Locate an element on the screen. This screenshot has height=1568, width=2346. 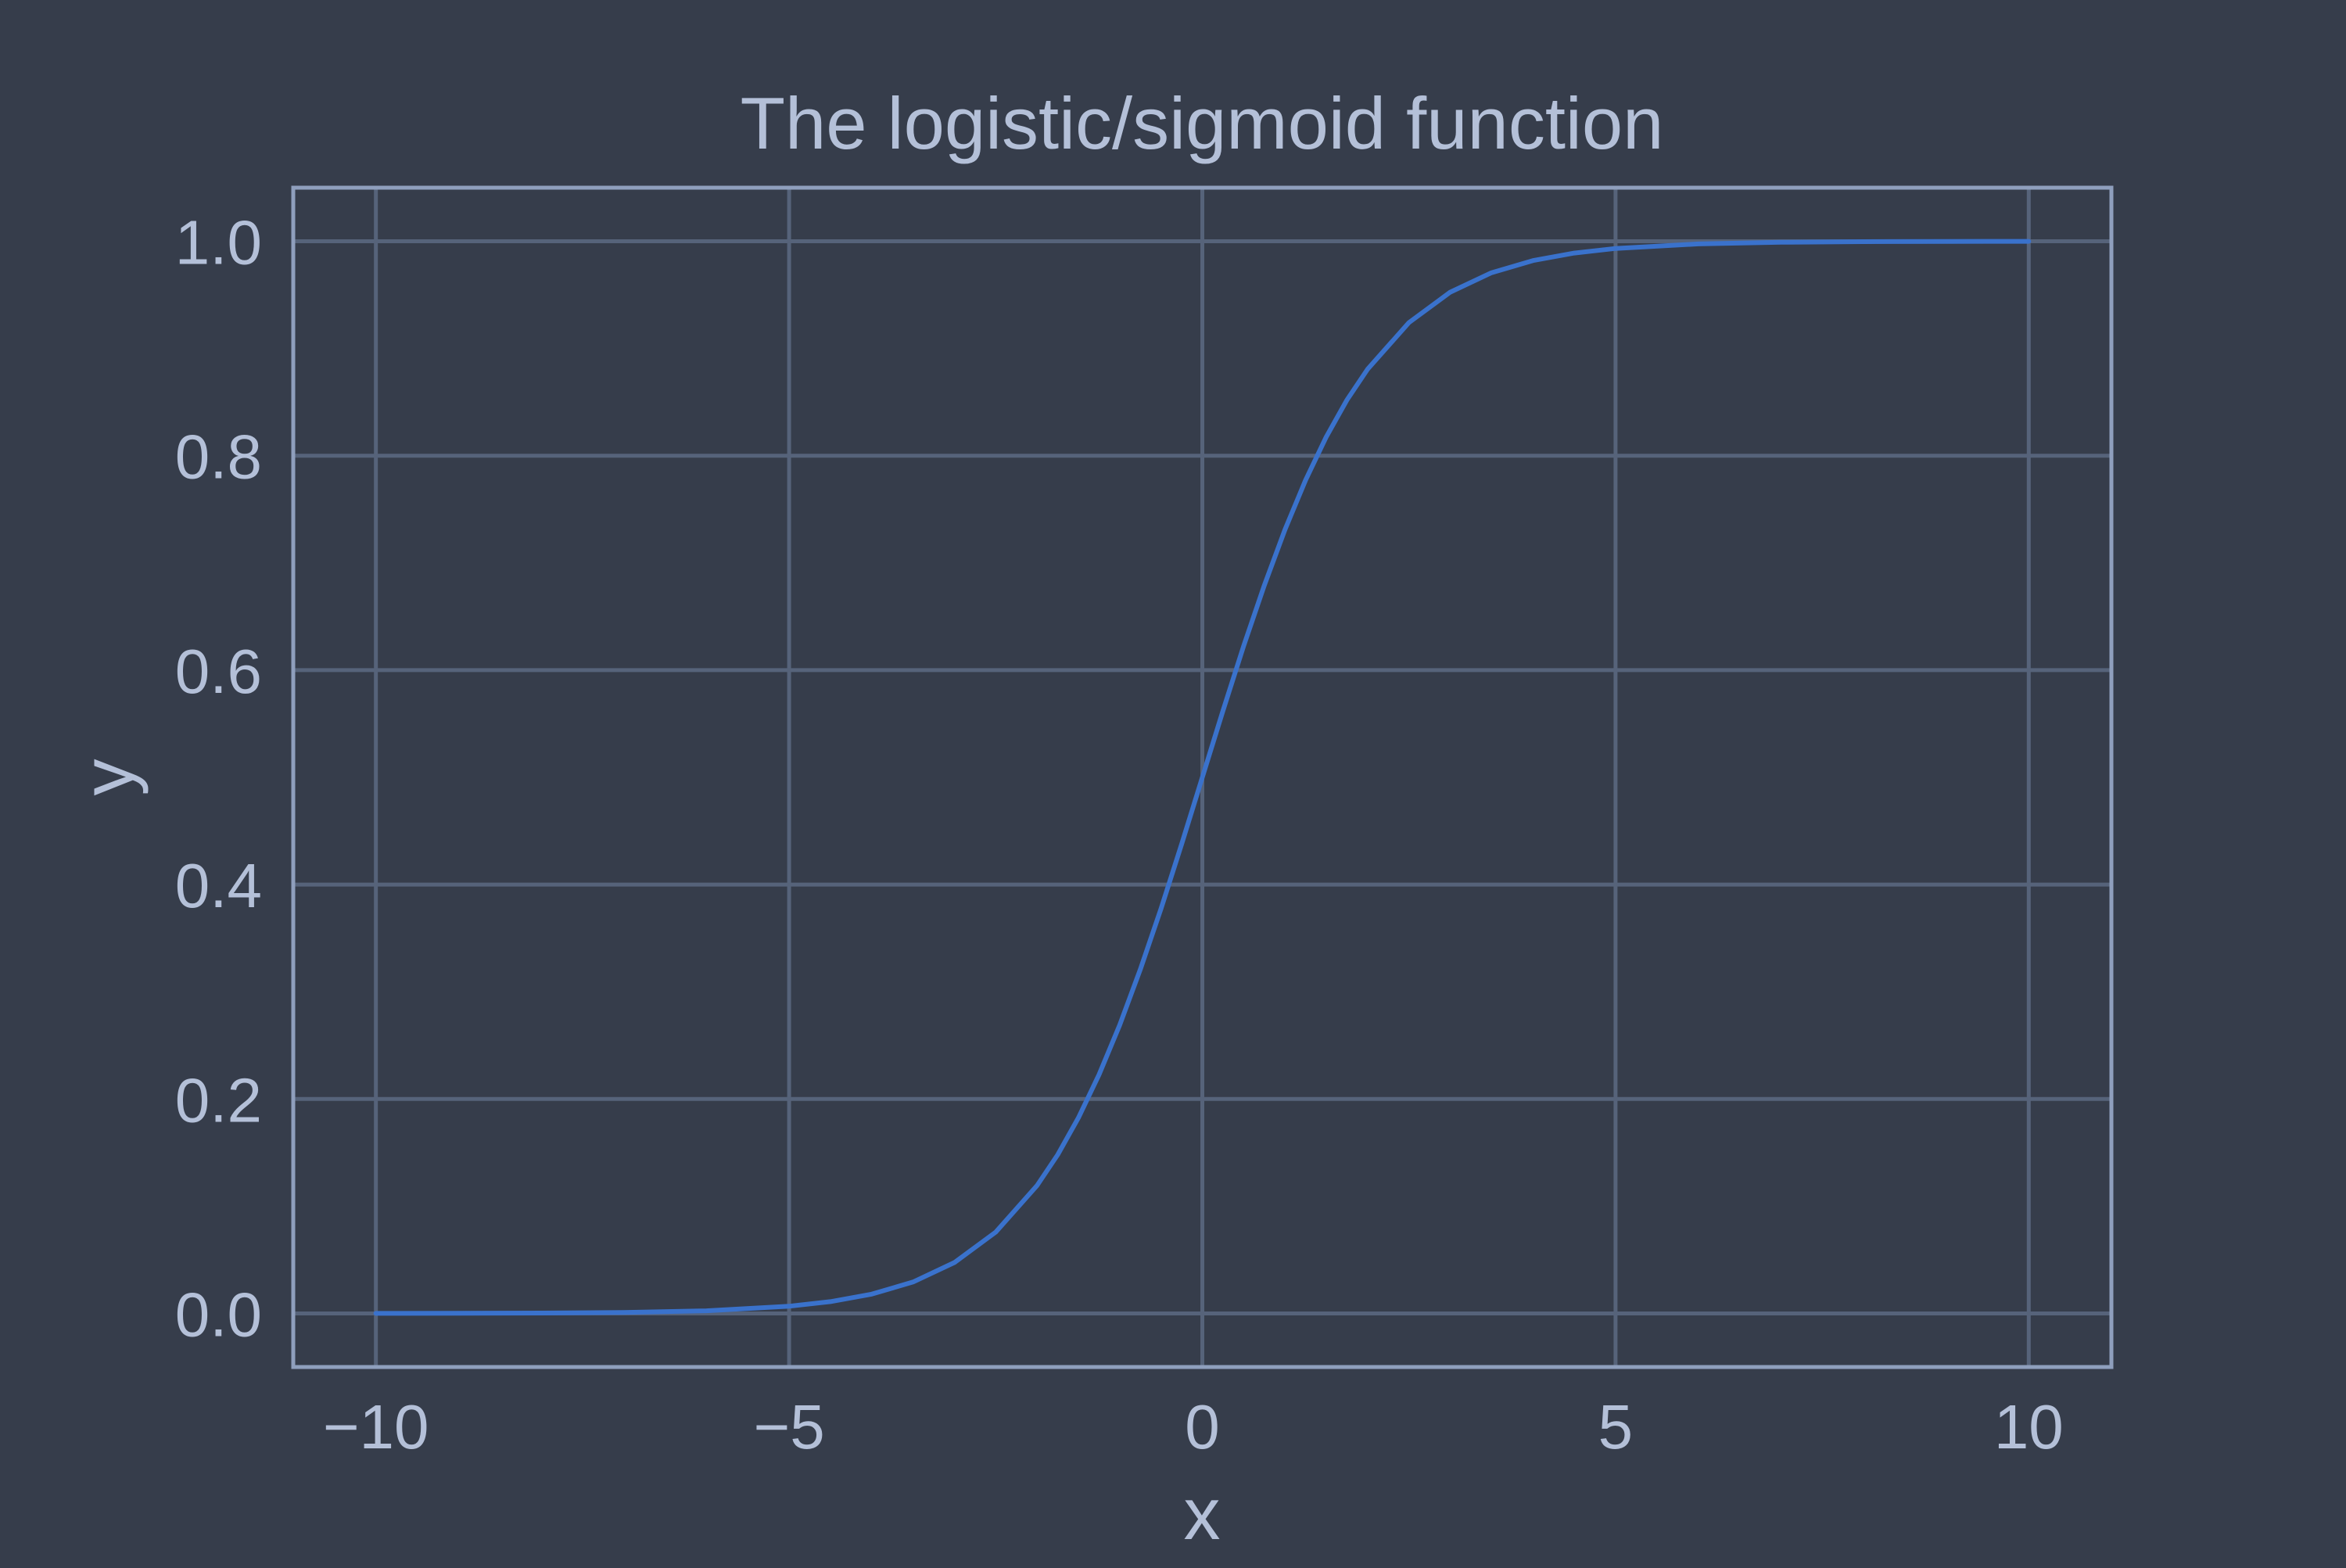
y-tick-label: 0.0 is located at coordinates (219, 1314).